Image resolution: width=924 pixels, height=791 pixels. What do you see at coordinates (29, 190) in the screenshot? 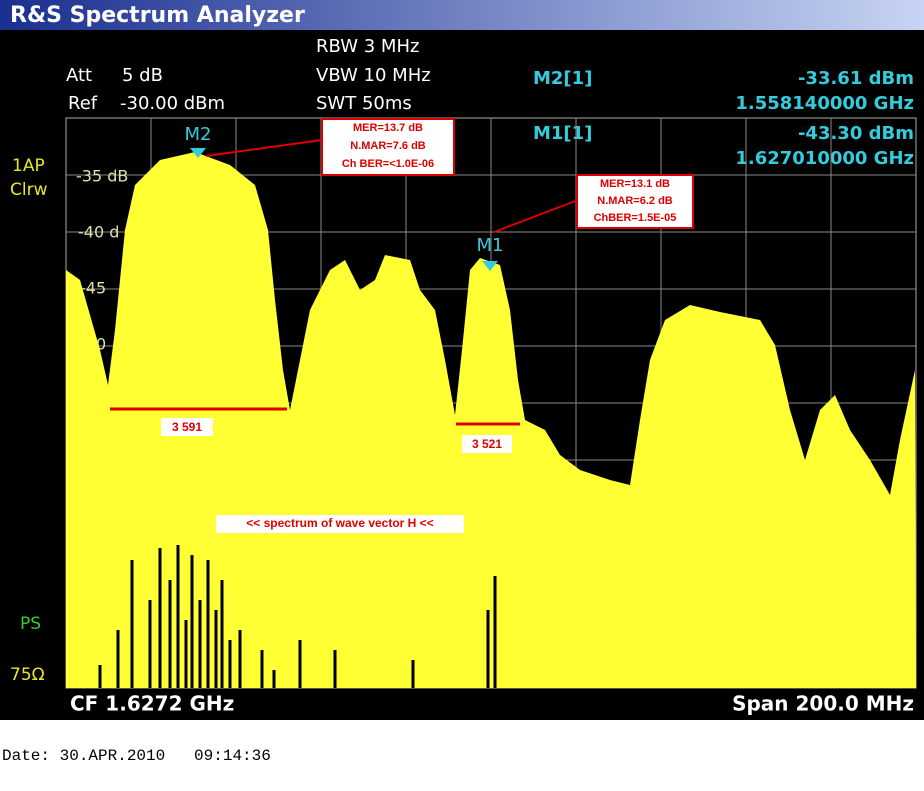
I see `trace-mode: Clrw` at bounding box center [29, 190].